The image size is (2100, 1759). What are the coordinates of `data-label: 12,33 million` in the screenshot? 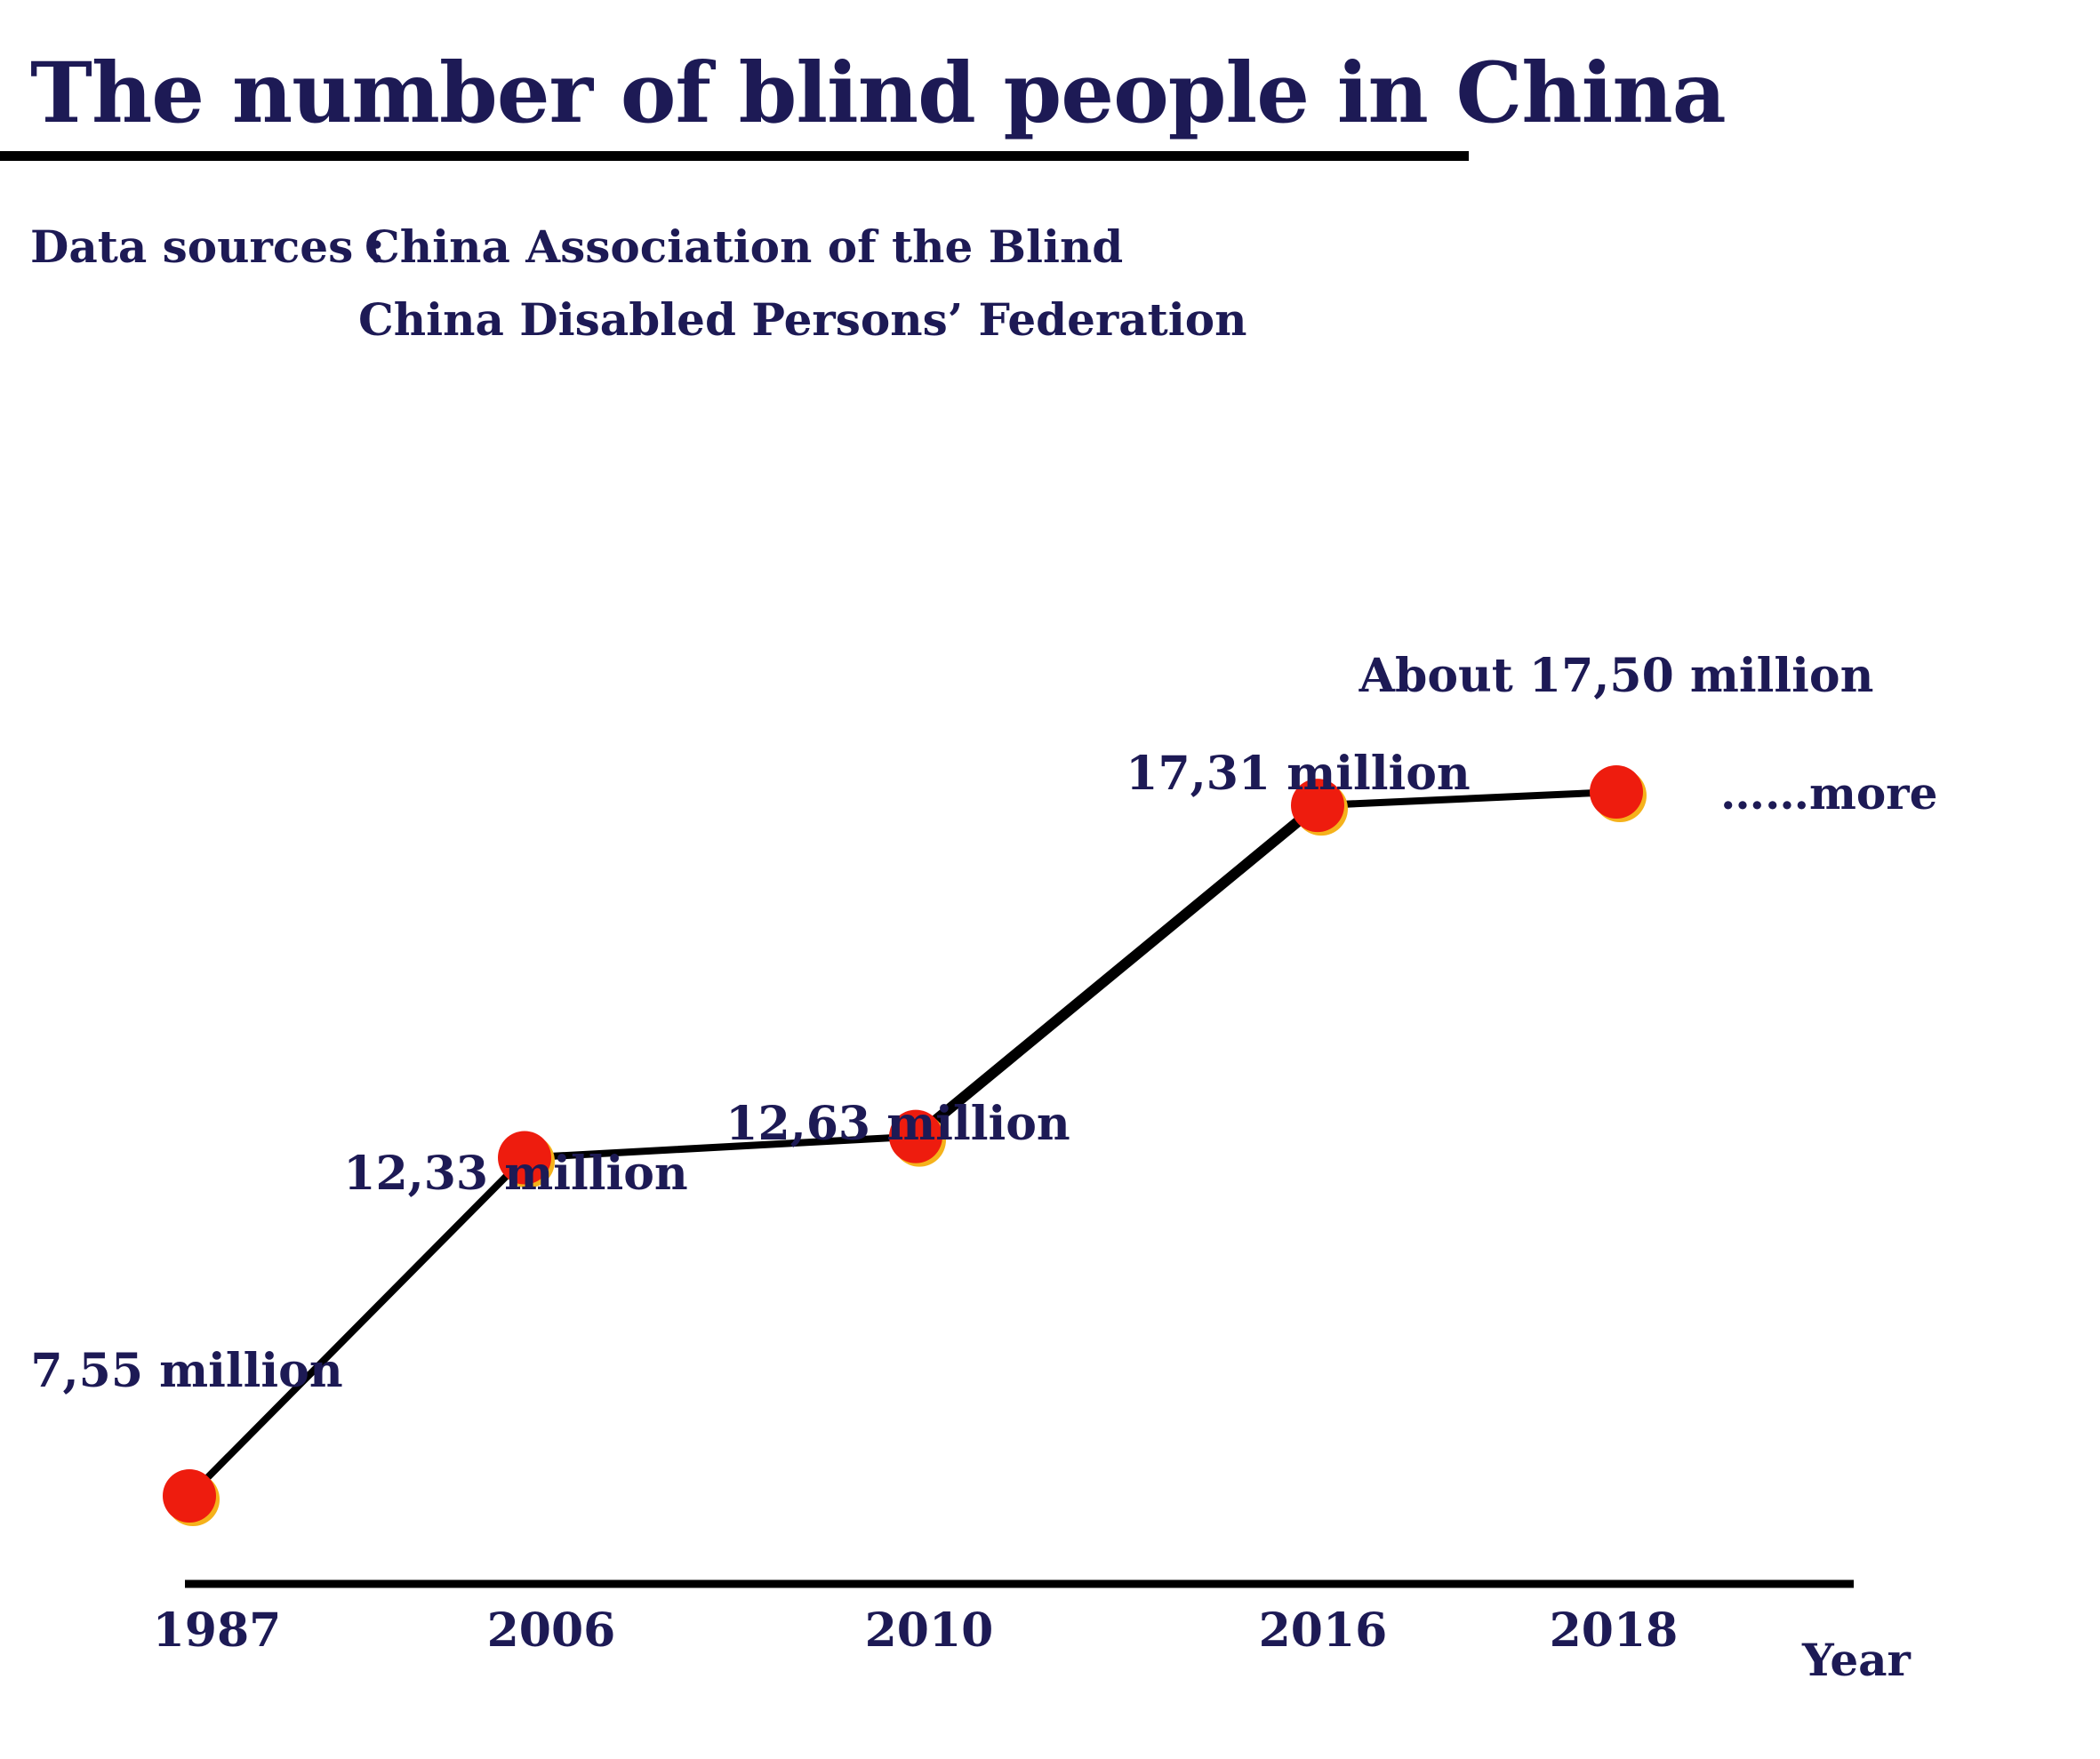 It's located at (515, 1174).